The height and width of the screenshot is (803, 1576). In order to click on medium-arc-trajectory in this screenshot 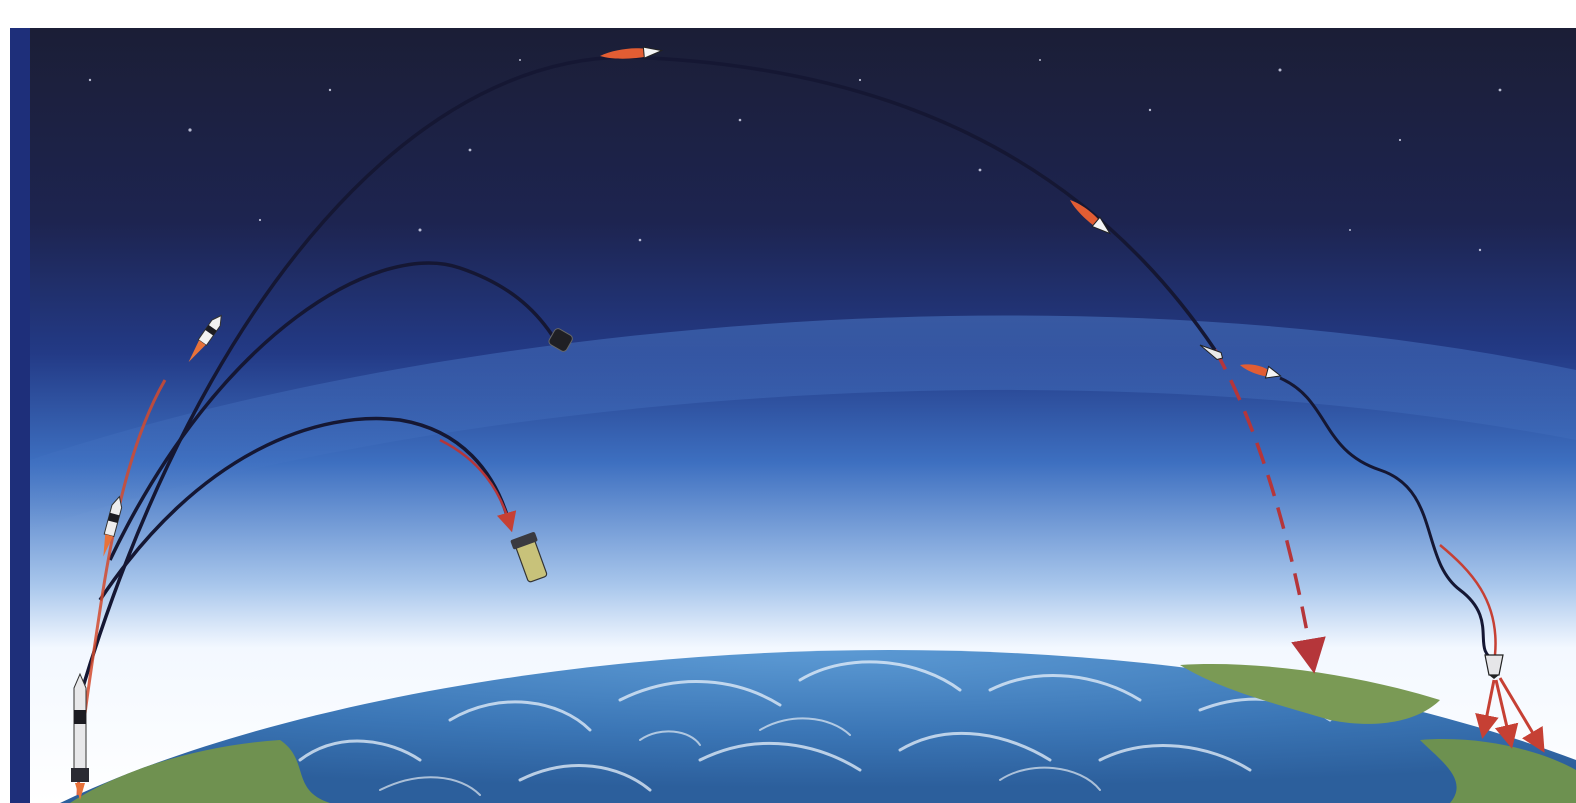, I will do `click(331, 411)`.